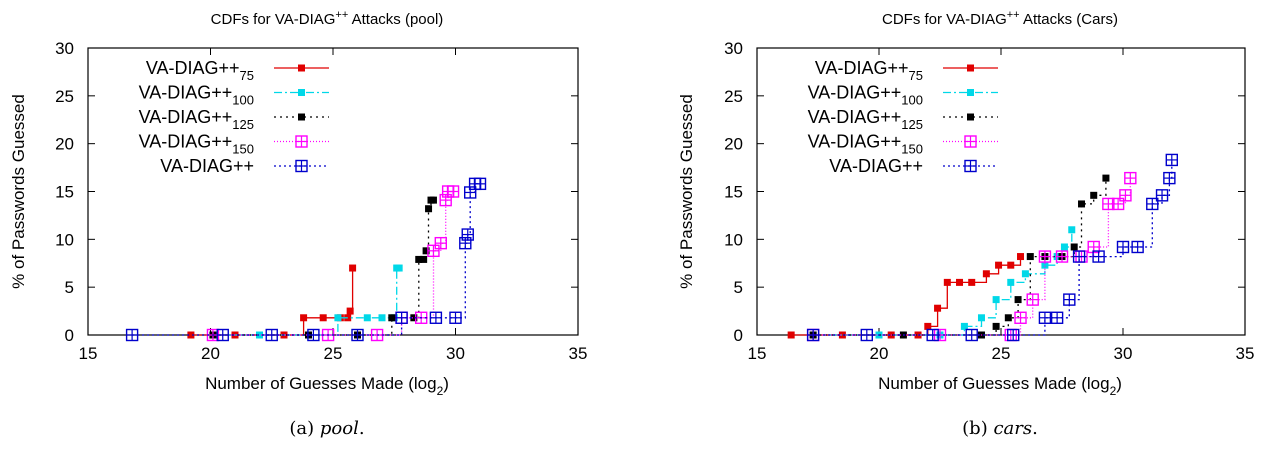 Image resolution: width=1276 pixels, height=451 pixels. I want to click on y-tick-label: 25, so click(733, 96).